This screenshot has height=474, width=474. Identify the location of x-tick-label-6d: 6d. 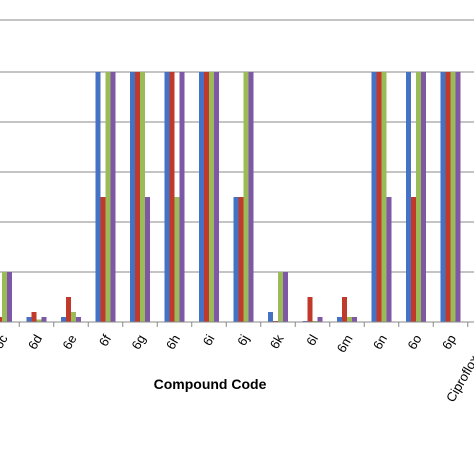
(35, 342).